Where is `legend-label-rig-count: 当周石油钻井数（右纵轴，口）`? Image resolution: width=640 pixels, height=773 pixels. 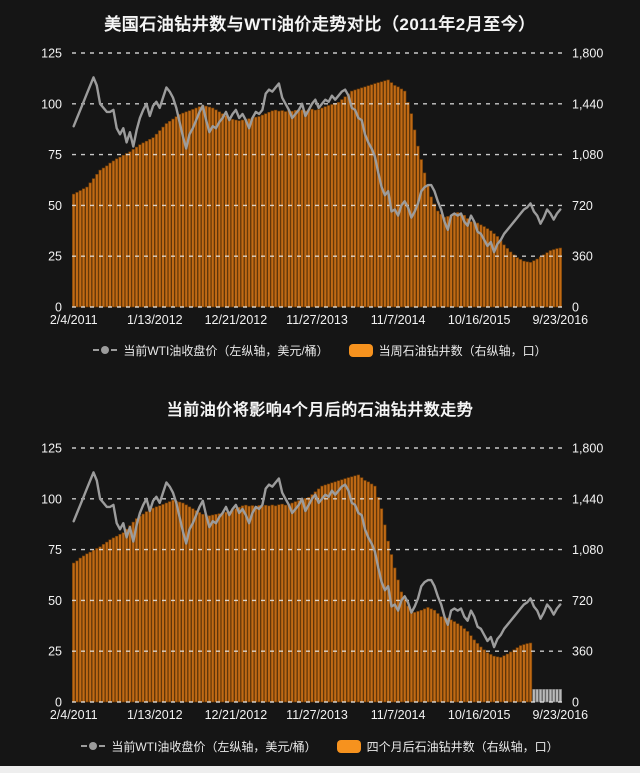
legend-label-rig-count: 当周石油钻井数（右纵轴，口） is located at coordinates (462, 350).